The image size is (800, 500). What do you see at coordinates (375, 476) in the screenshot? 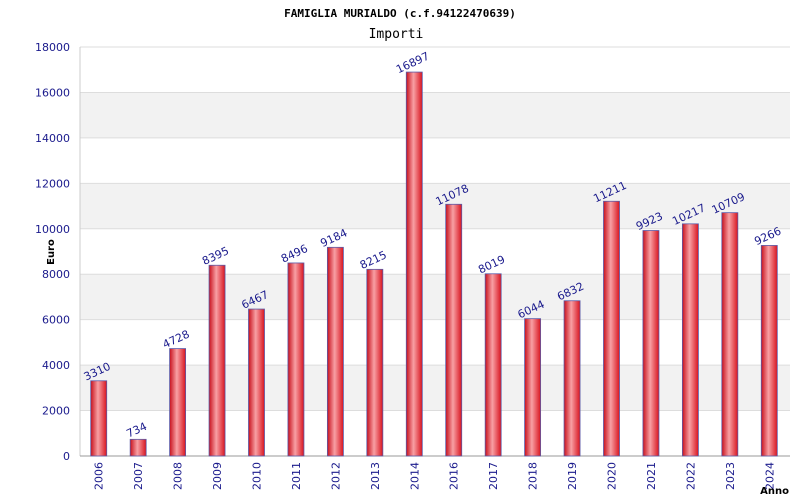
I see `x-tick-label: 2013` at bounding box center [375, 476].